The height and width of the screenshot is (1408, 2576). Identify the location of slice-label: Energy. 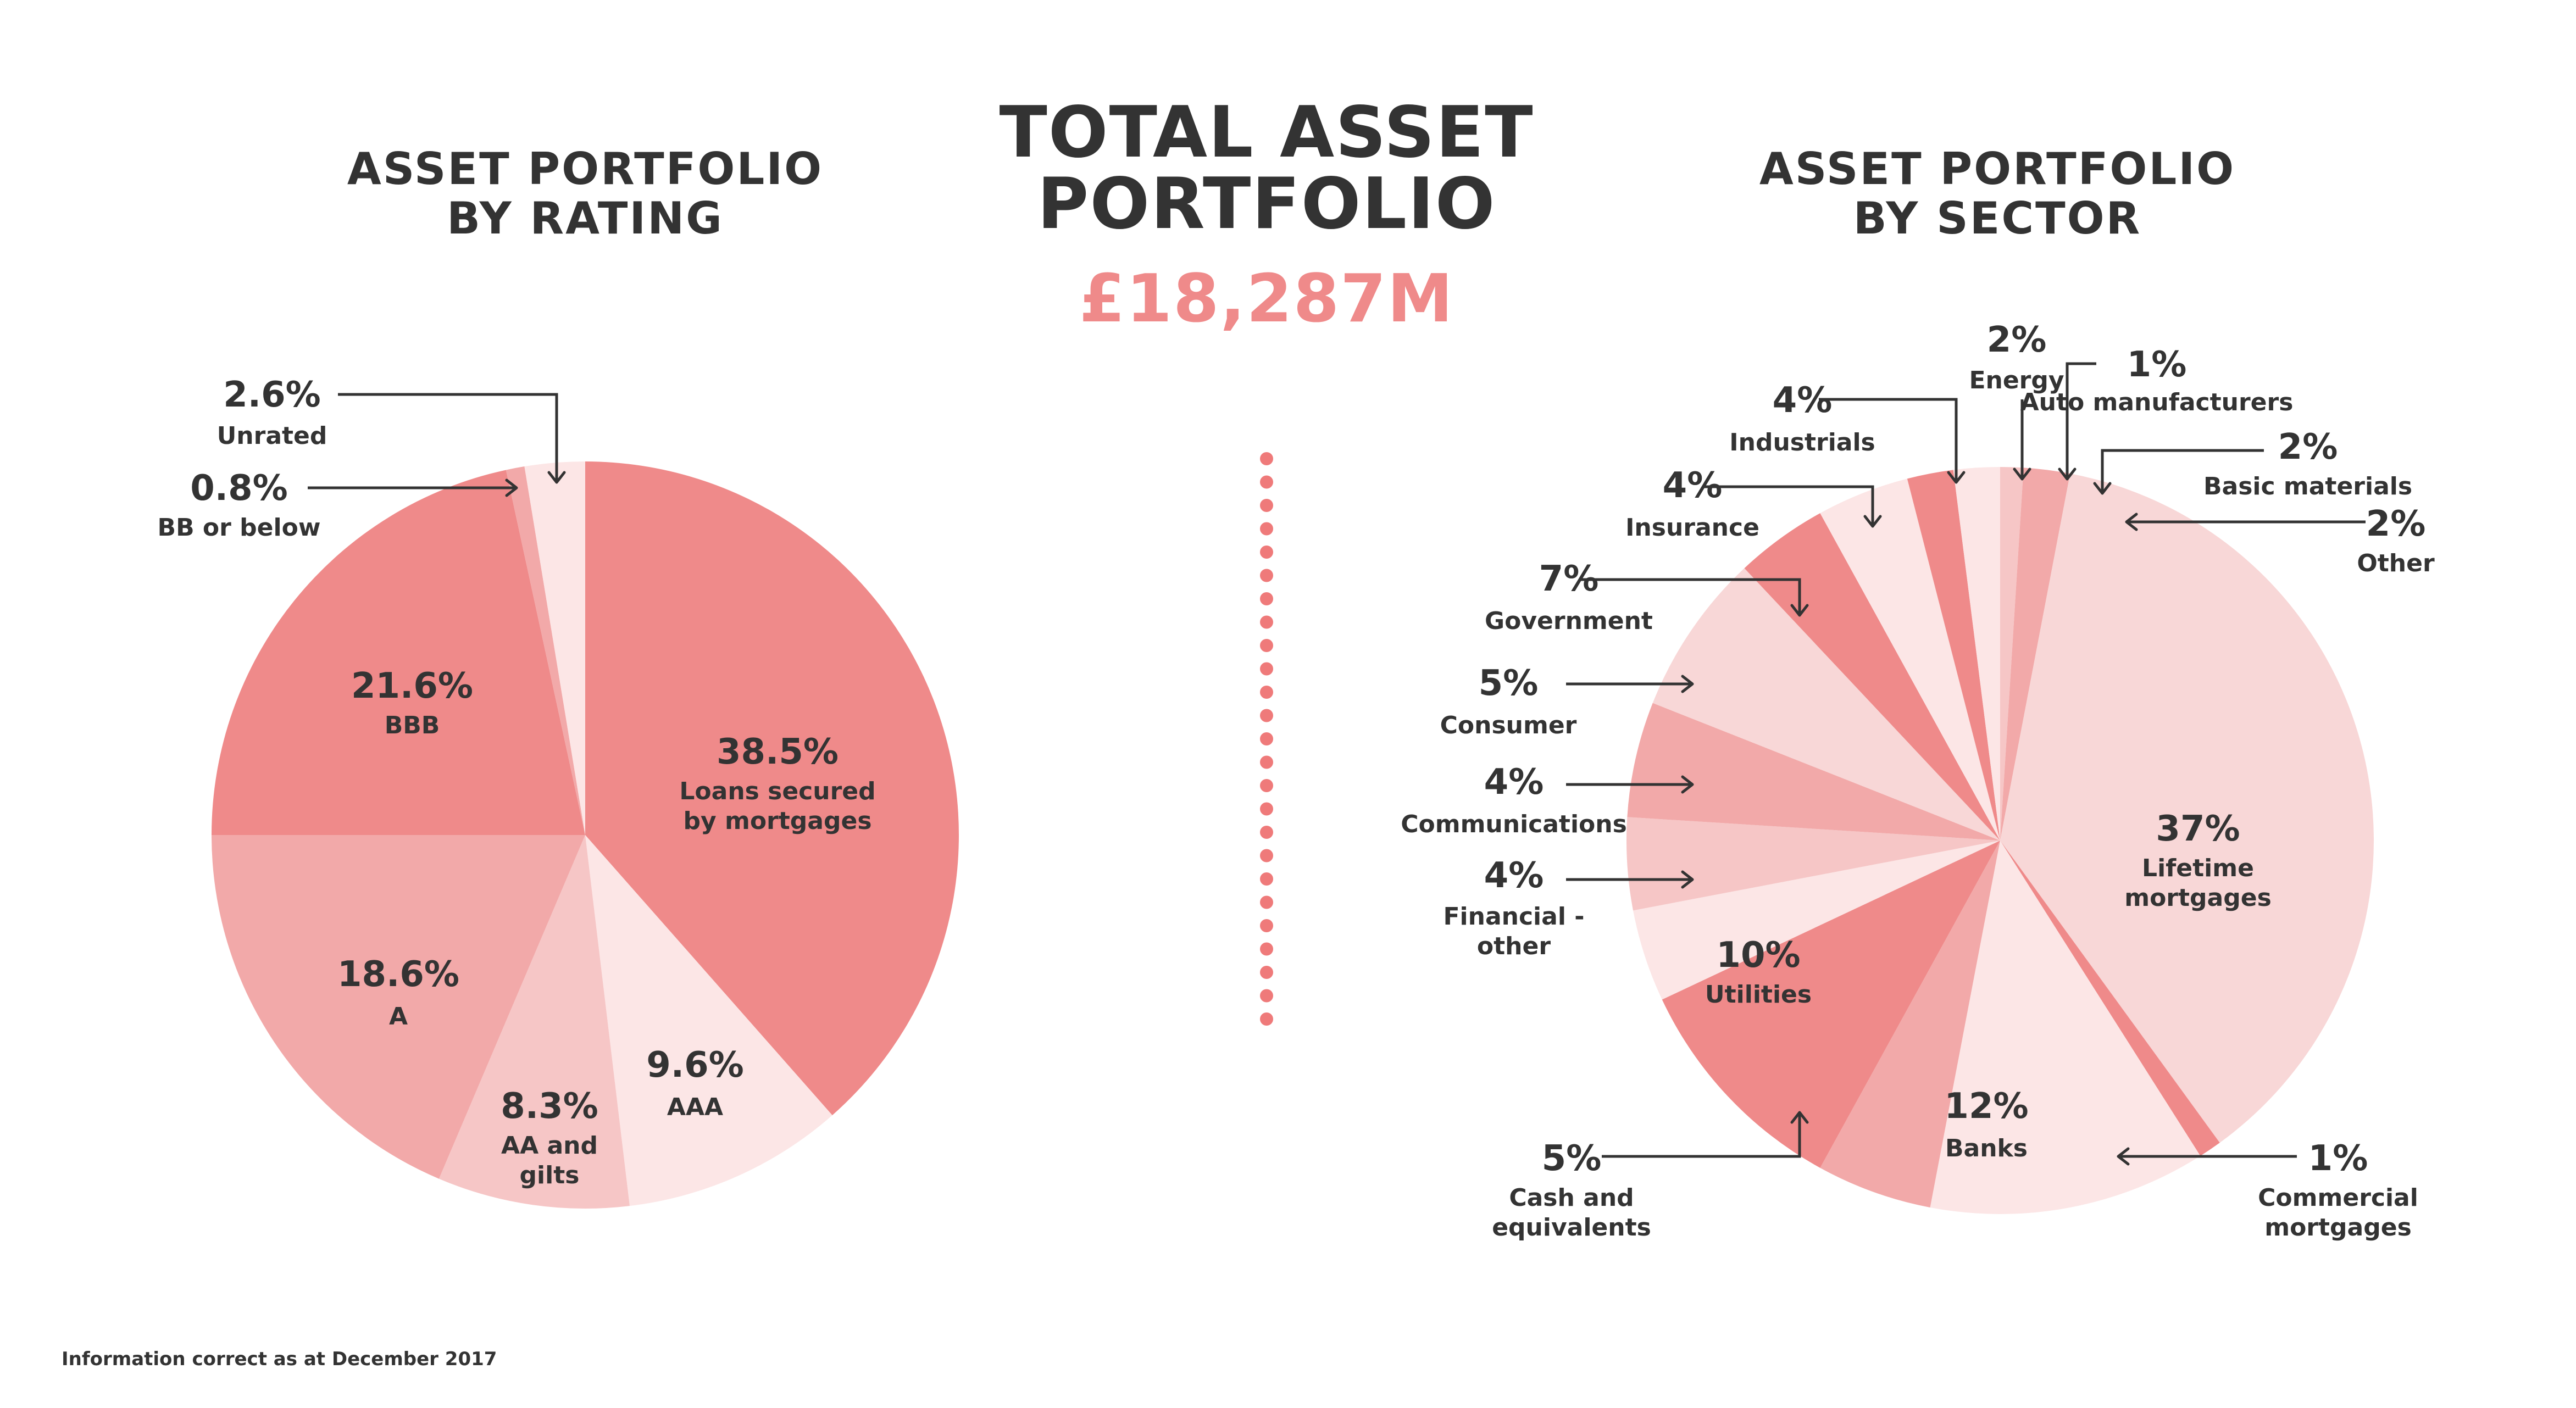
(2016, 380).